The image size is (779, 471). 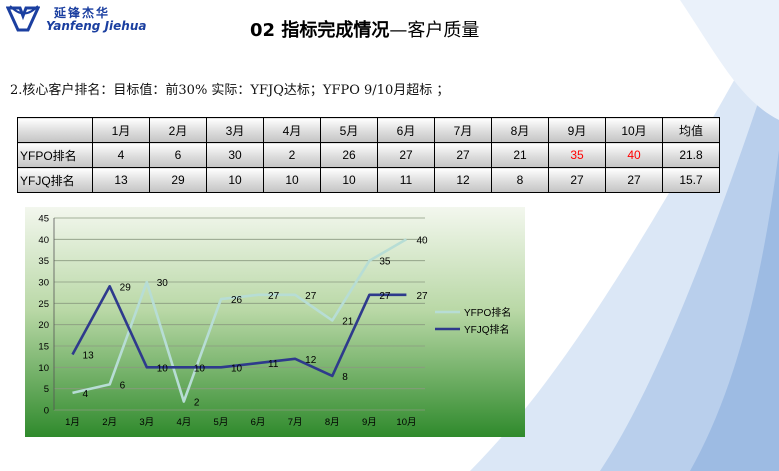 What do you see at coordinates (520, 180) in the screenshot?
I see `table-cell: 8` at bounding box center [520, 180].